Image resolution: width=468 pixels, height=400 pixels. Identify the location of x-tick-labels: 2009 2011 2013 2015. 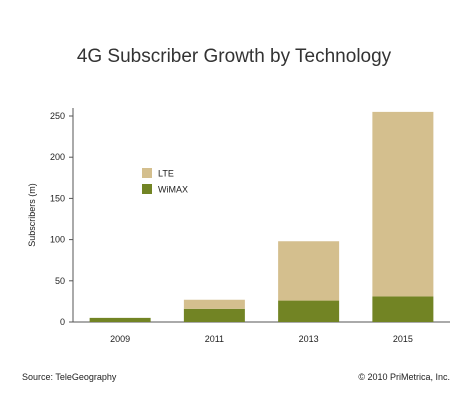
(261, 339).